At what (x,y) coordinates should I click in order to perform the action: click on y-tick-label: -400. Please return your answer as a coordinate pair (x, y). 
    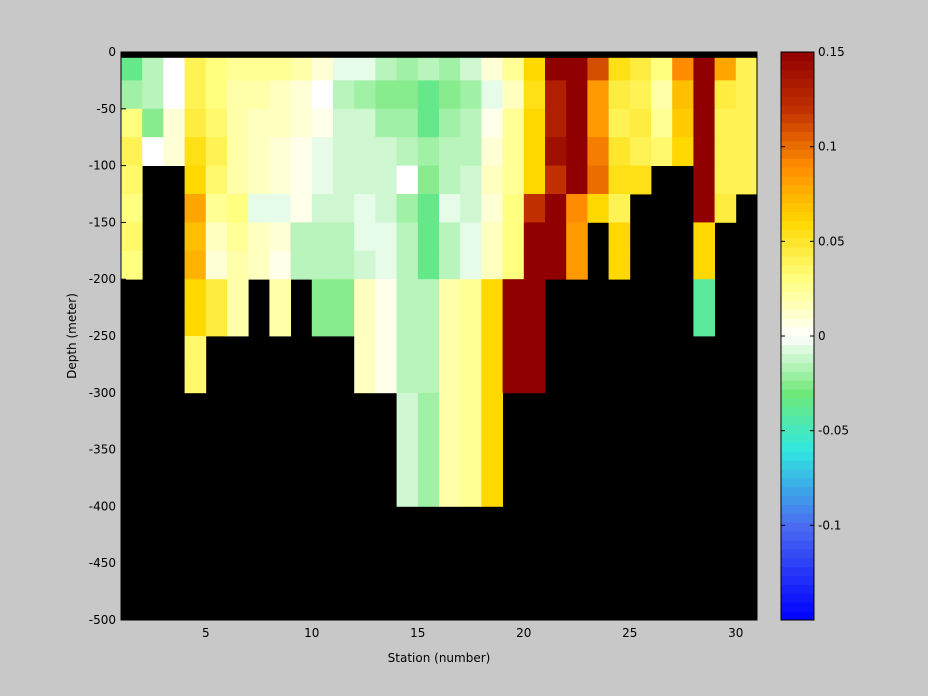
    Looking at the image, I should click on (102, 506).